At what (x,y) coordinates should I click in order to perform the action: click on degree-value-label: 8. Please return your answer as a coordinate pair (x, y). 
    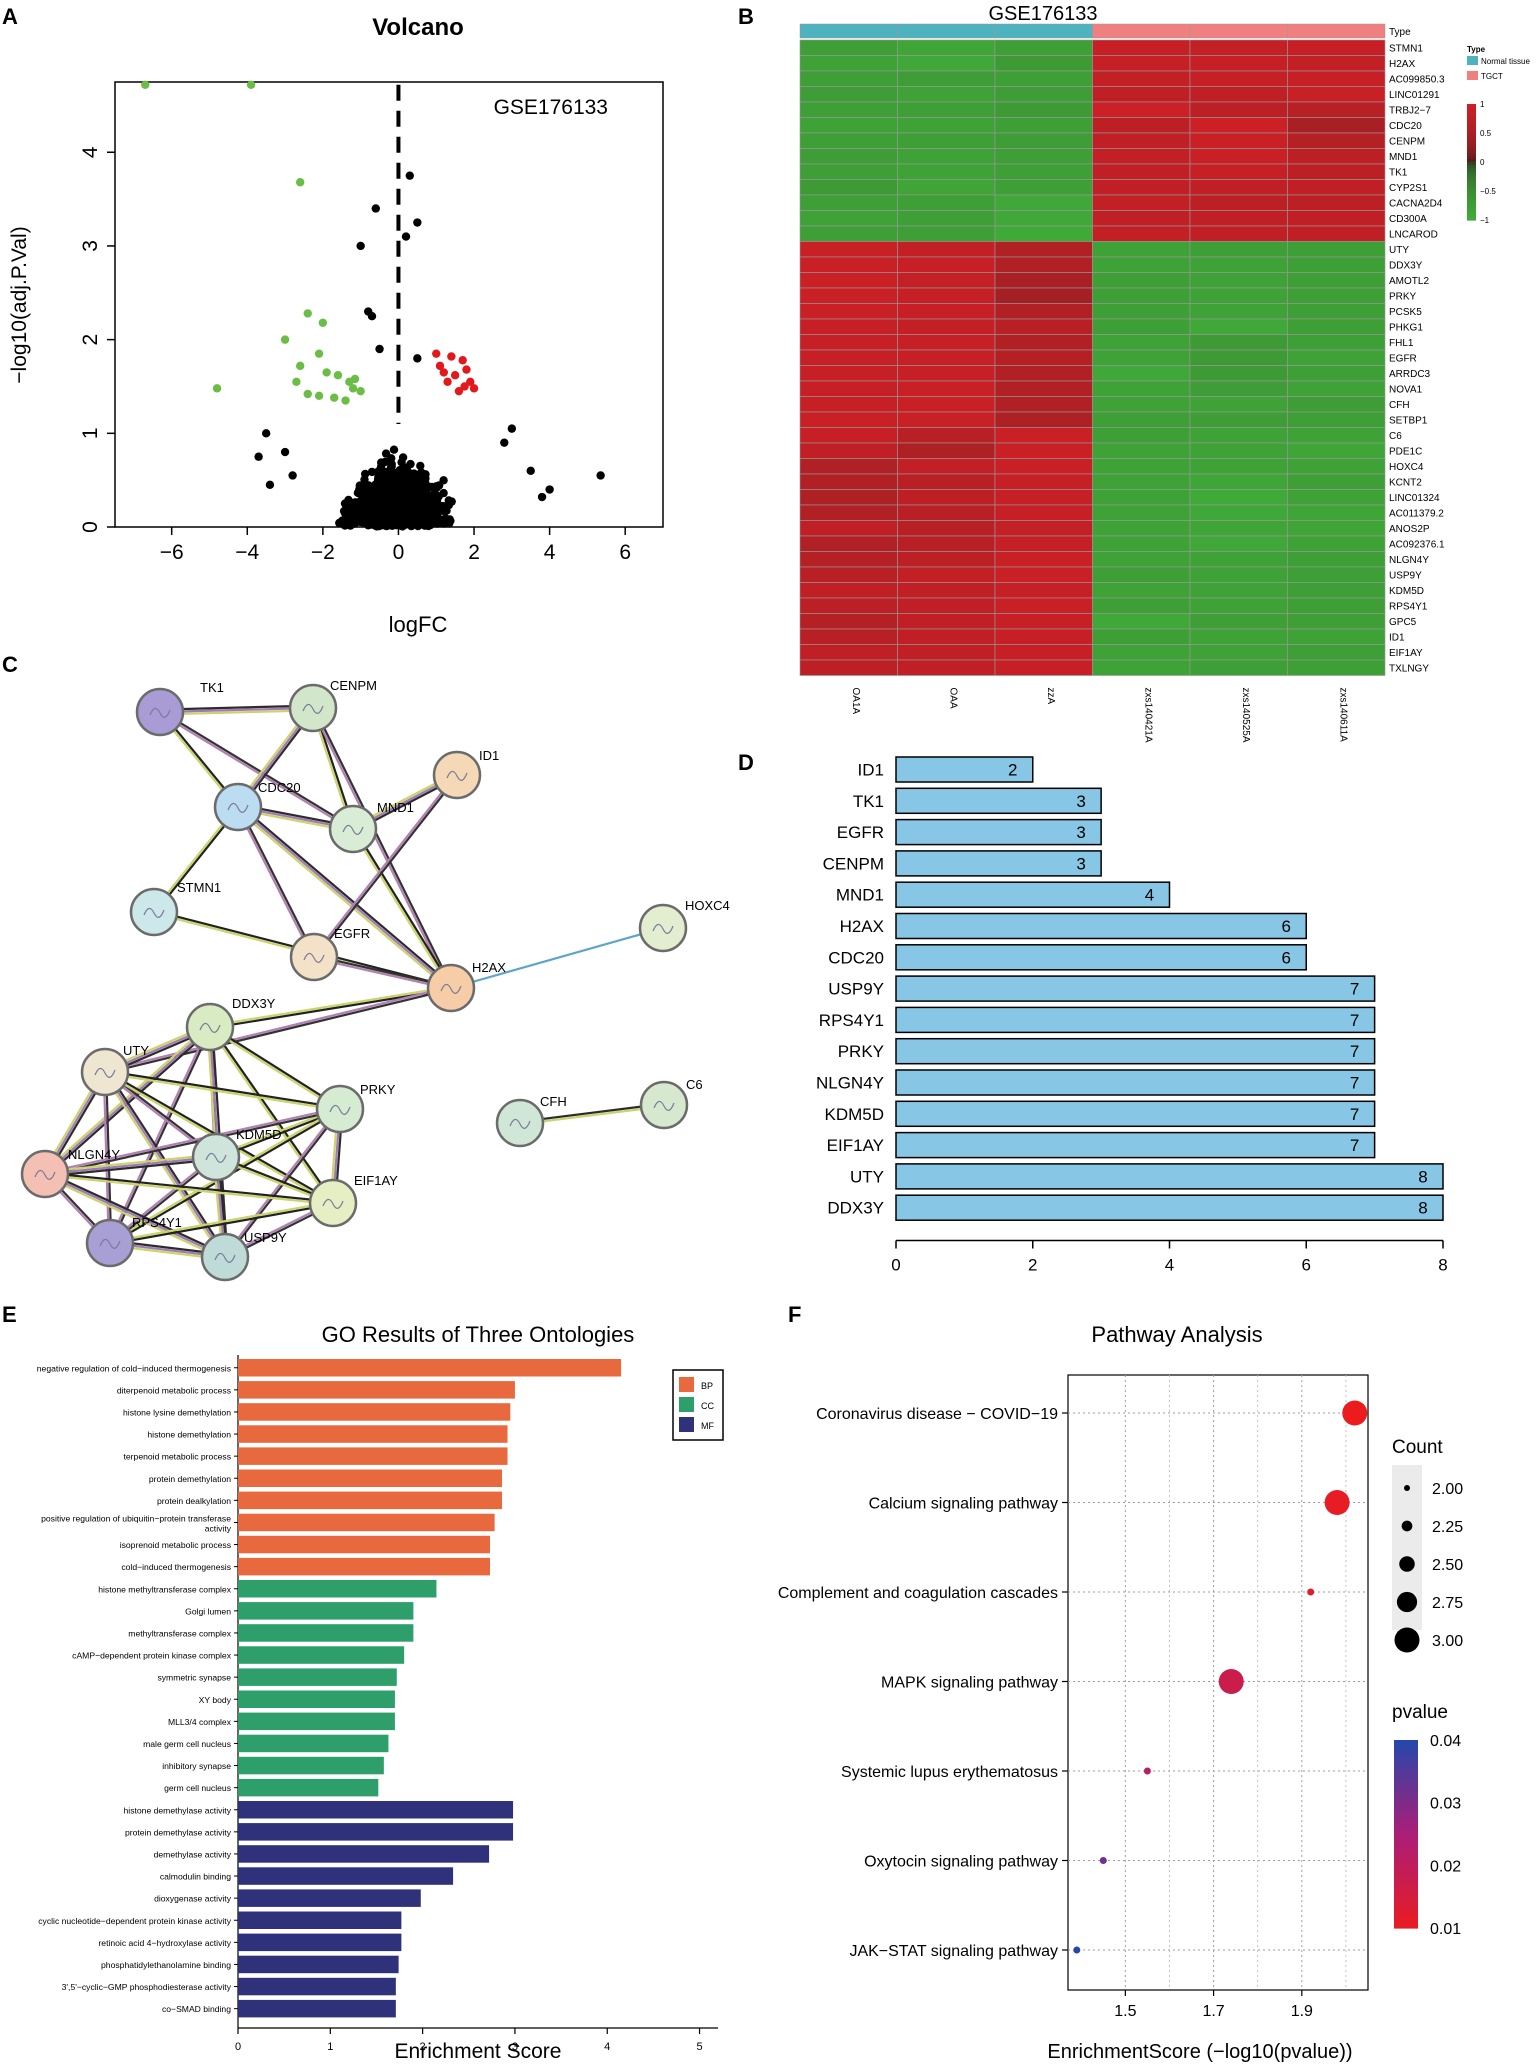
    Looking at the image, I should click on (1422, 1176).